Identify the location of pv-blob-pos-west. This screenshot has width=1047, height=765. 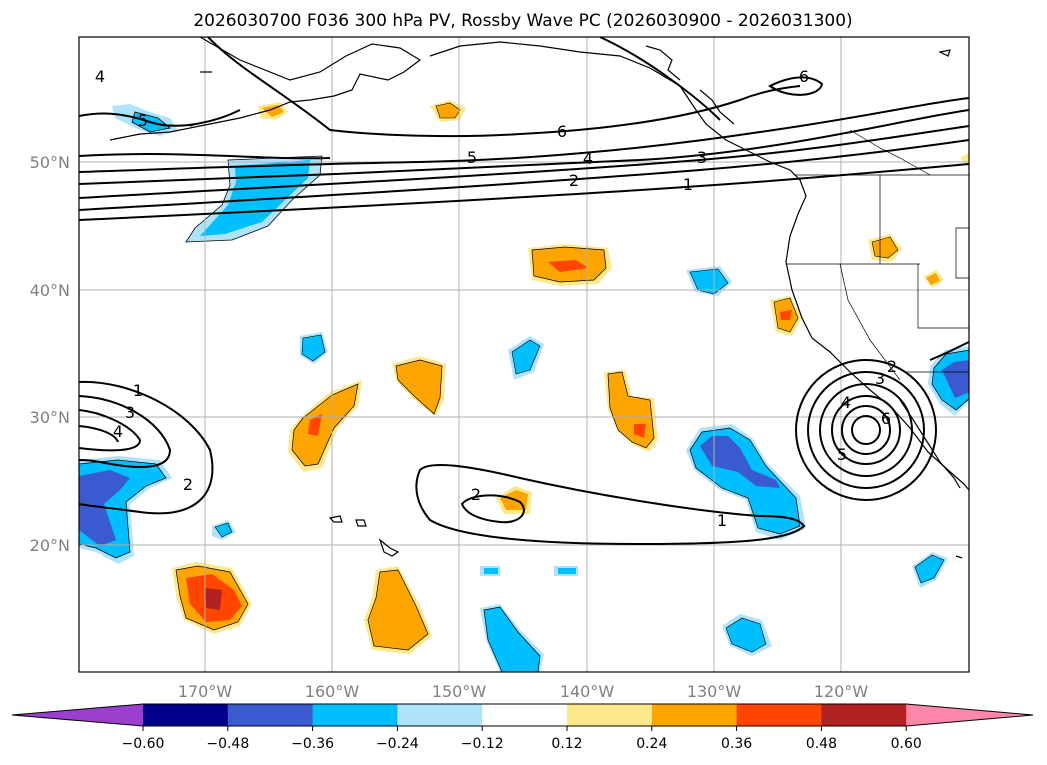
(325, 426).